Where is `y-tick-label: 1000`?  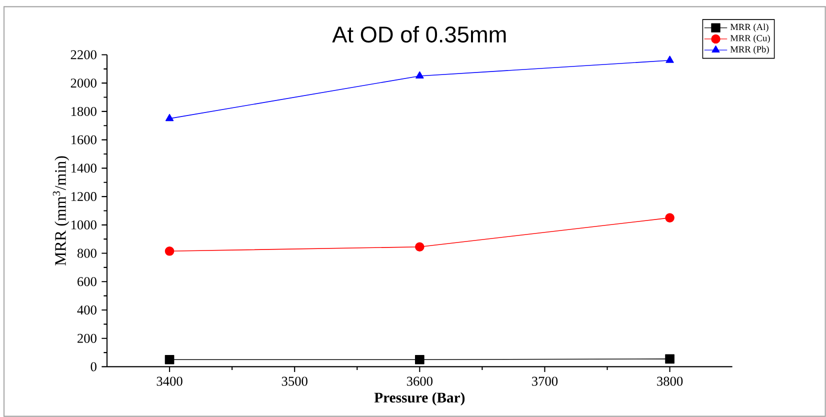 y-tick-label: 1000 is located at coordinates (83, 225).